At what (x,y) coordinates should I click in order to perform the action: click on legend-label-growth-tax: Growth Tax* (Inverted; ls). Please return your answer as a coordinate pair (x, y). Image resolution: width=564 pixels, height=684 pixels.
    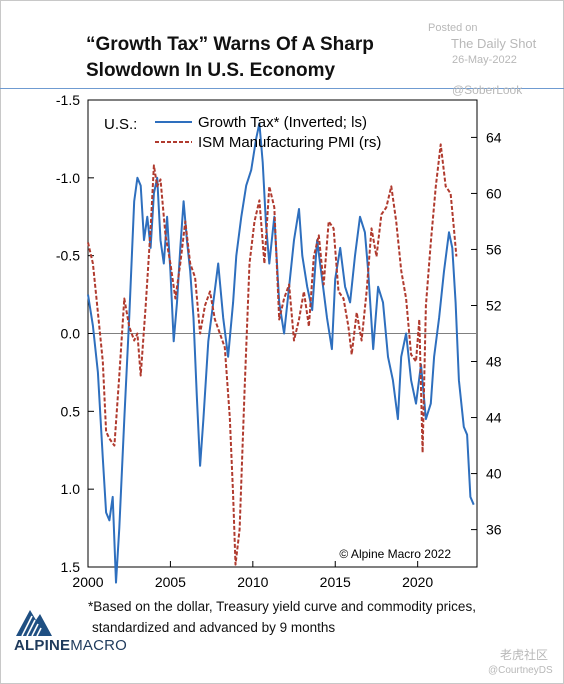
    Looking at the image, I should click on (282, 122).